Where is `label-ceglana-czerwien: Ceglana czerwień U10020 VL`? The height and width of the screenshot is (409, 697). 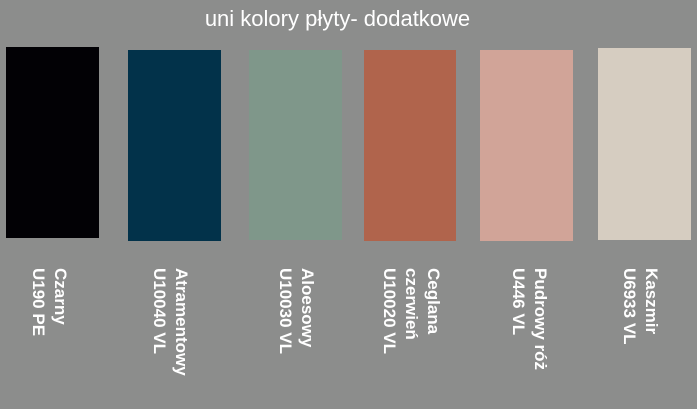 label-ceglana-czerwien: Ceglana czerwień U10020 VL is located at coordinates (411, 311).